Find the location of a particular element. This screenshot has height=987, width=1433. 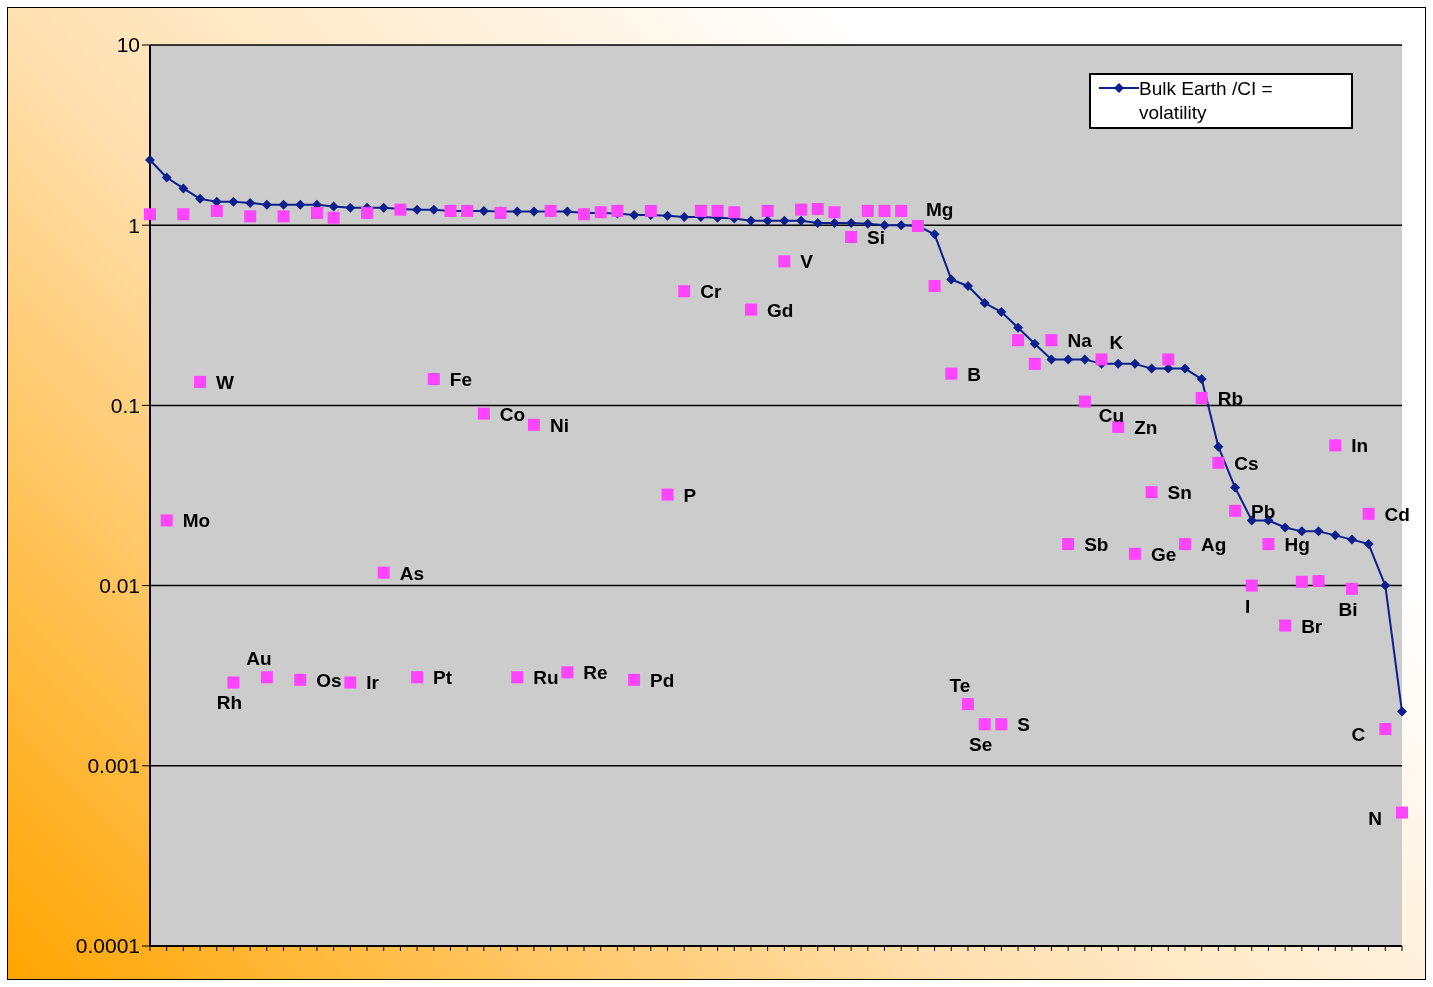

data-label: Hg is located at coordinates (1297, 545).